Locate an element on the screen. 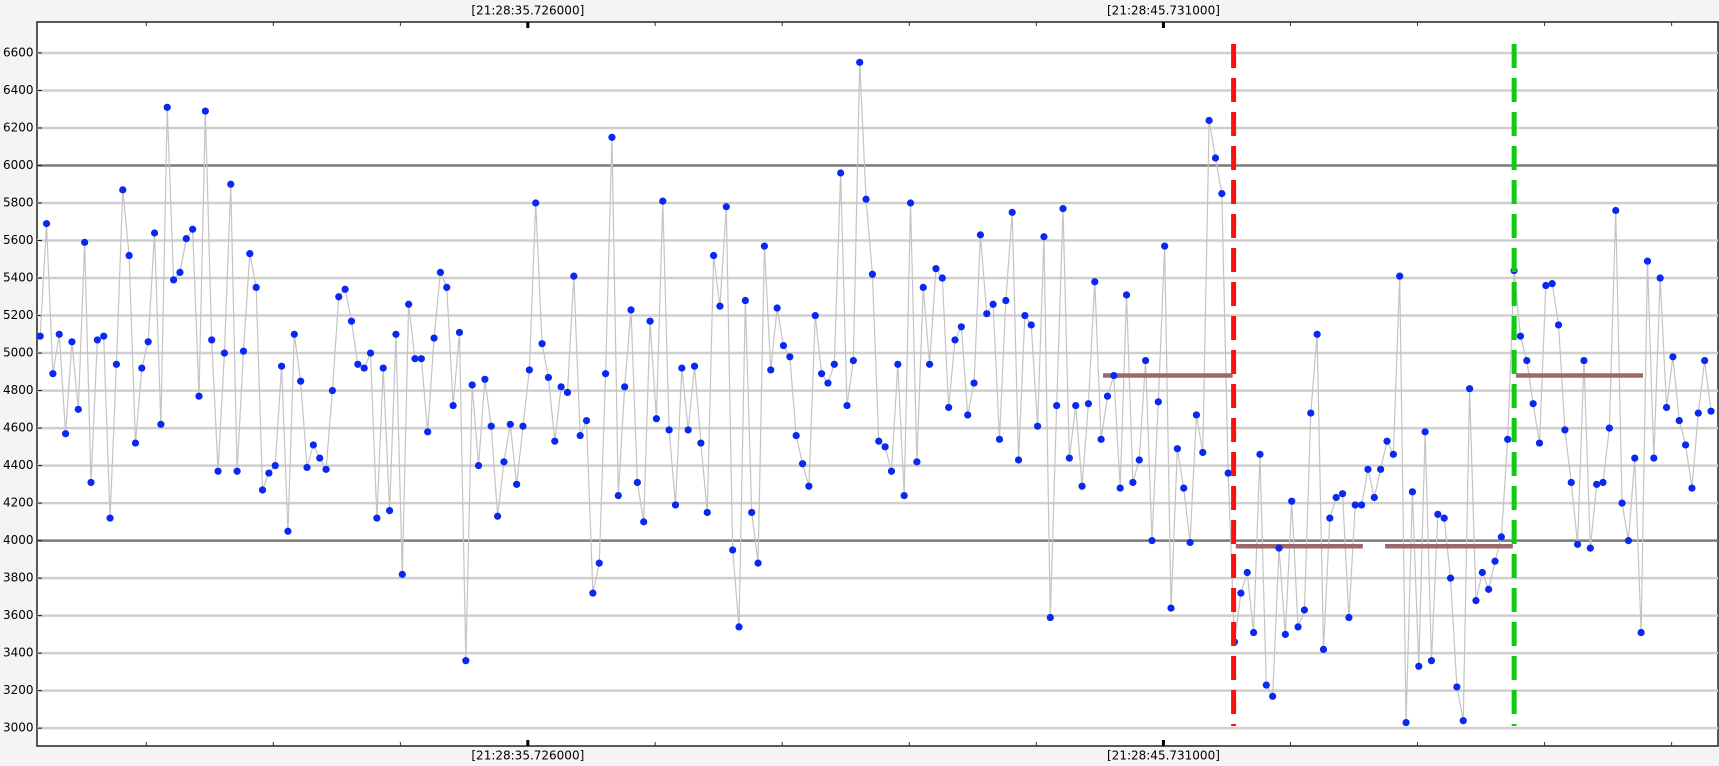 Image resolution: width=1719 pixels, height=766 pixels. y-tick-label: 3600 is located at coordinates (18, 615).